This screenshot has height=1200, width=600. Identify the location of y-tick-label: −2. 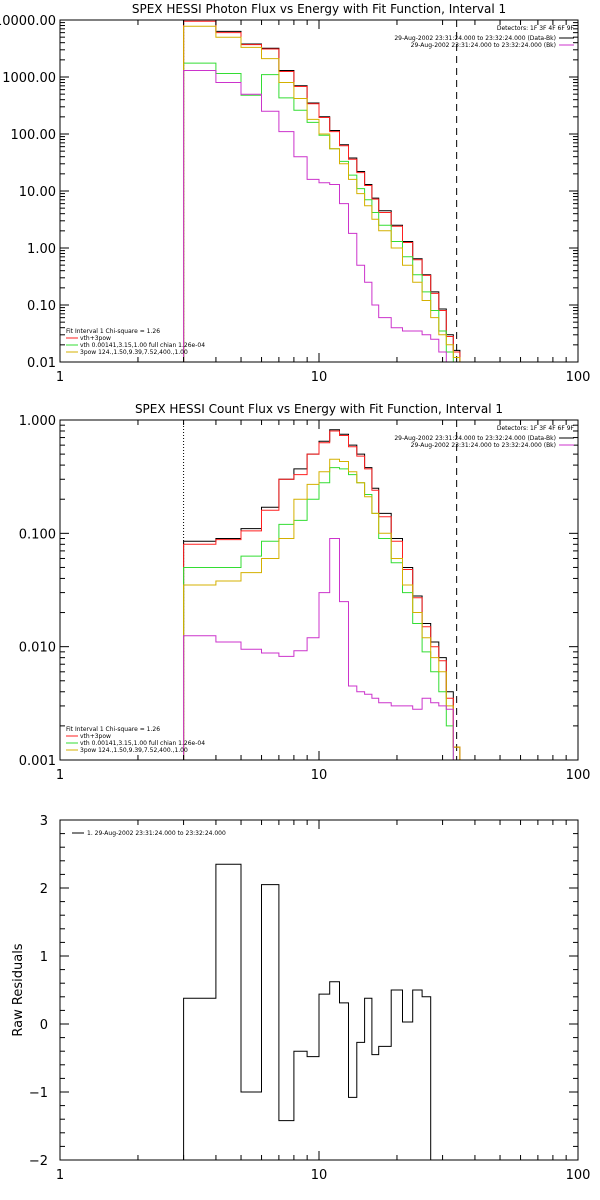
(38, 1161).